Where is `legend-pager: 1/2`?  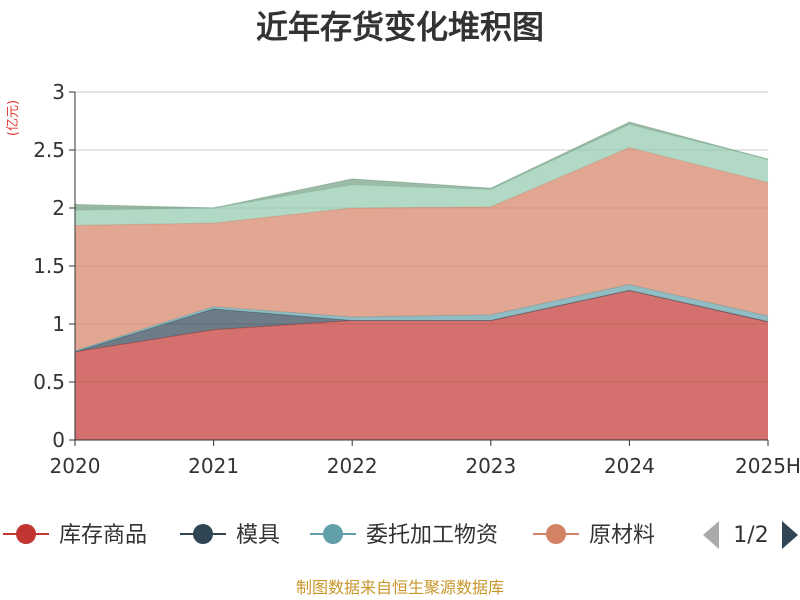
legend-pager: 1/2 is located at coordinates (750, 535).